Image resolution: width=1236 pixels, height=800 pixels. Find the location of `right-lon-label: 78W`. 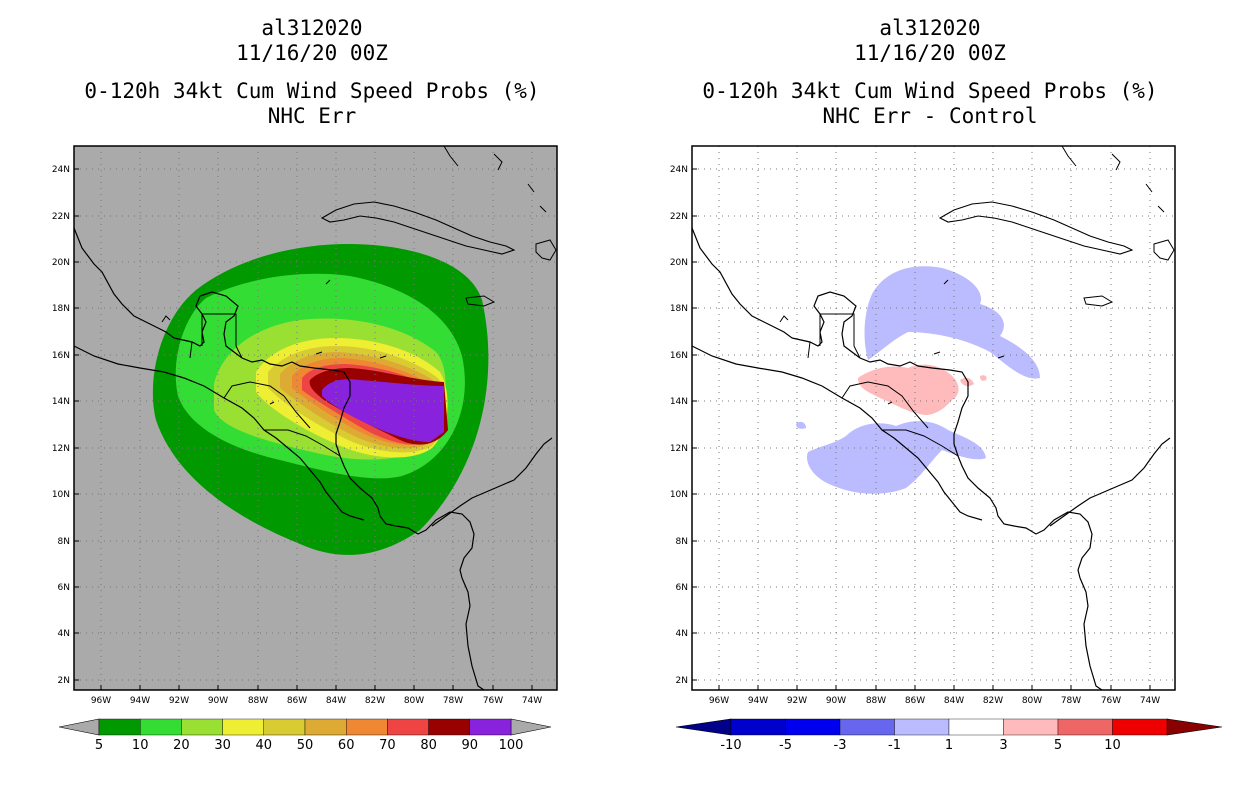

right-lon-label: 78W is located at coordinates (1071, 701).